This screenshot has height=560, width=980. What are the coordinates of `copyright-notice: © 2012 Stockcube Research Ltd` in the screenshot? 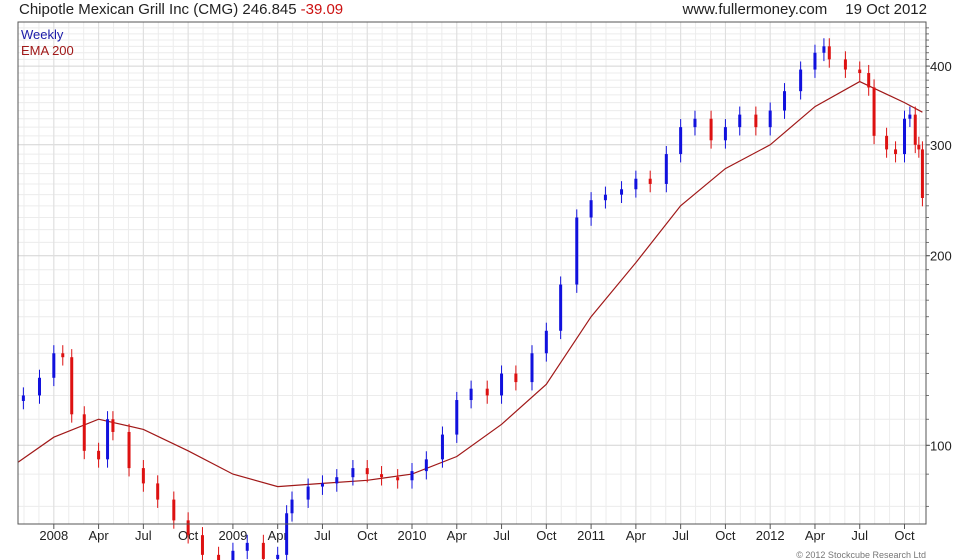 It's located at (861, 555).